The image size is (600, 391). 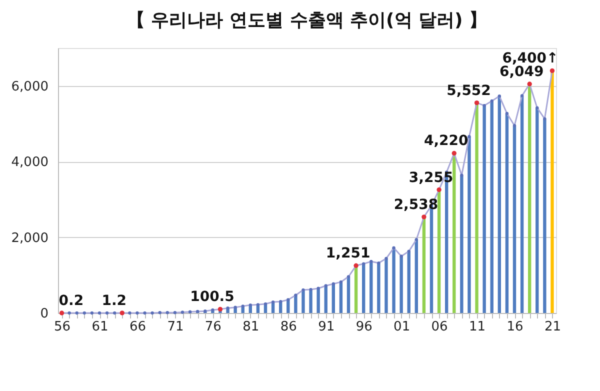 What do you see at coordinates (212, 297) in the screenshot?
I see `data-label: 100.5` at bounding box center [212, 297].